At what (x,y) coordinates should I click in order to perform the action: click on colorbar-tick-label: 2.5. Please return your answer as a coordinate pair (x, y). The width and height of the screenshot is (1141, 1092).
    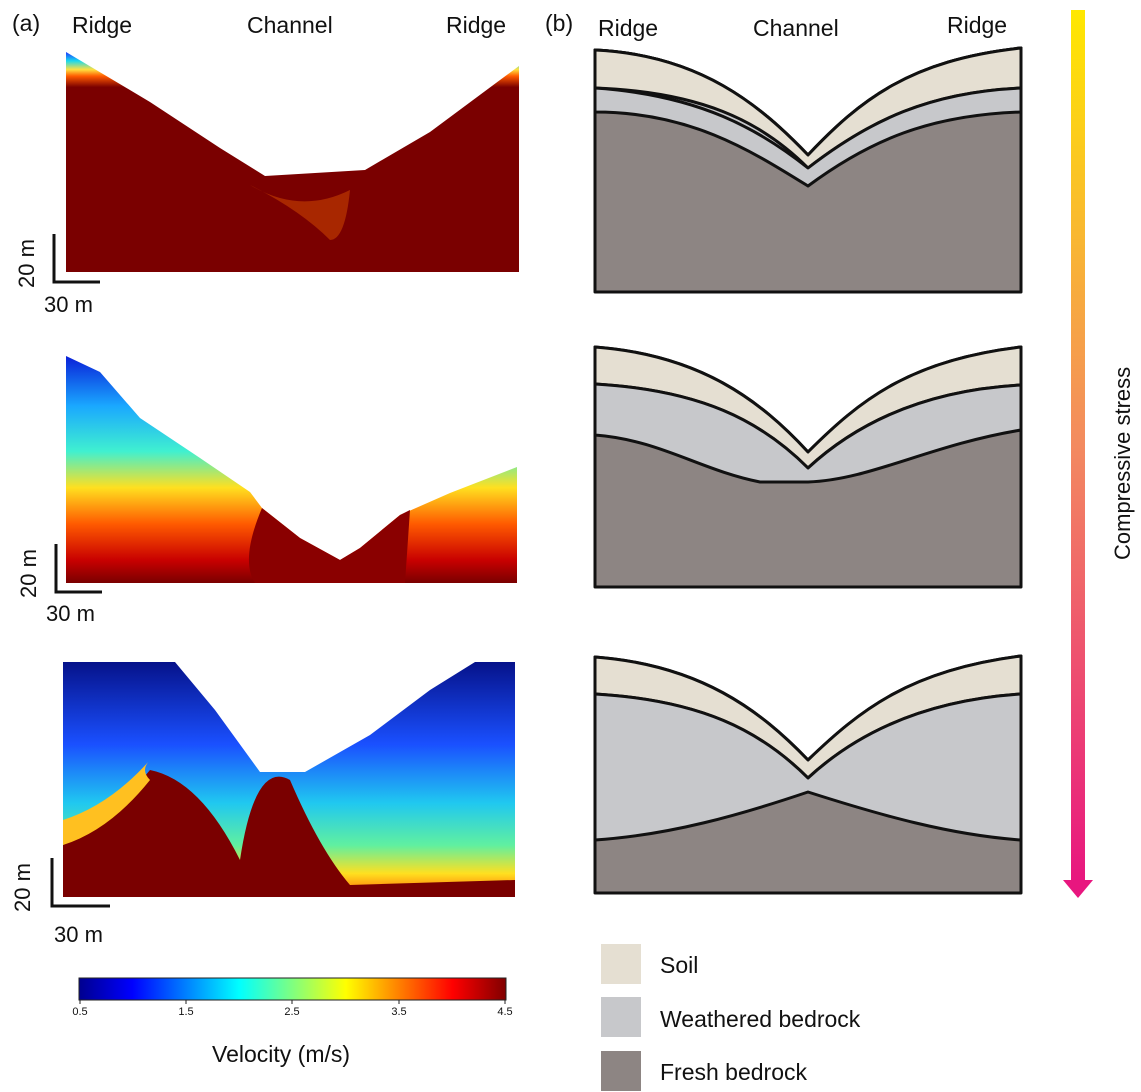
    Looking at the image, I should click on (292, 1012).